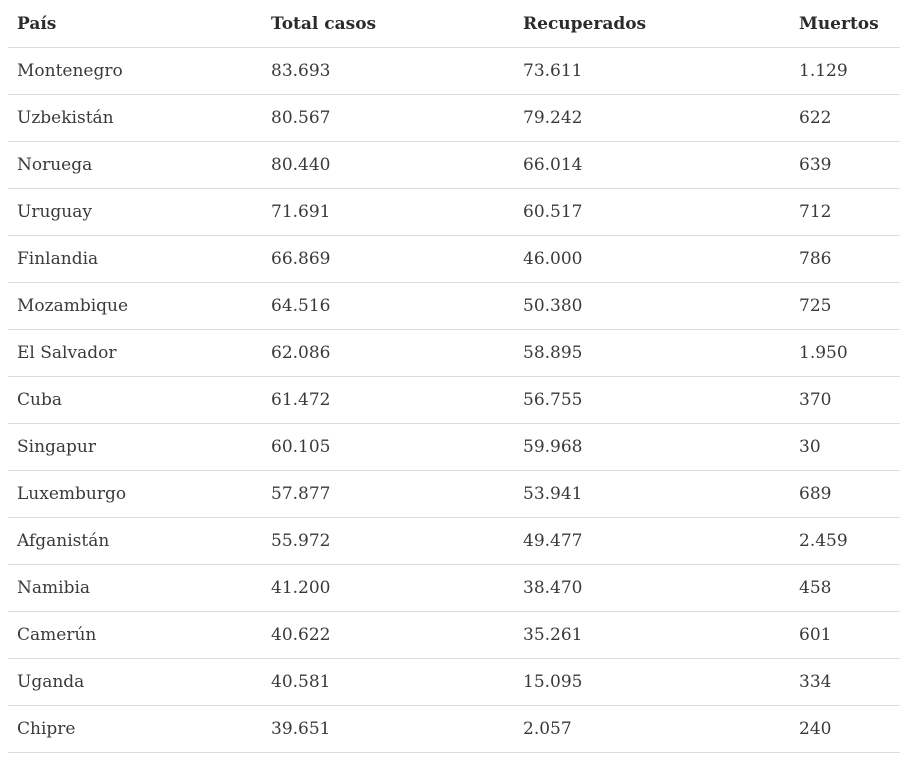 This screenshot has width=904, height=770. Describe the element at coordinates (652, 212) in the screenshot. I see `cell-recovered: 60.517` at that location.